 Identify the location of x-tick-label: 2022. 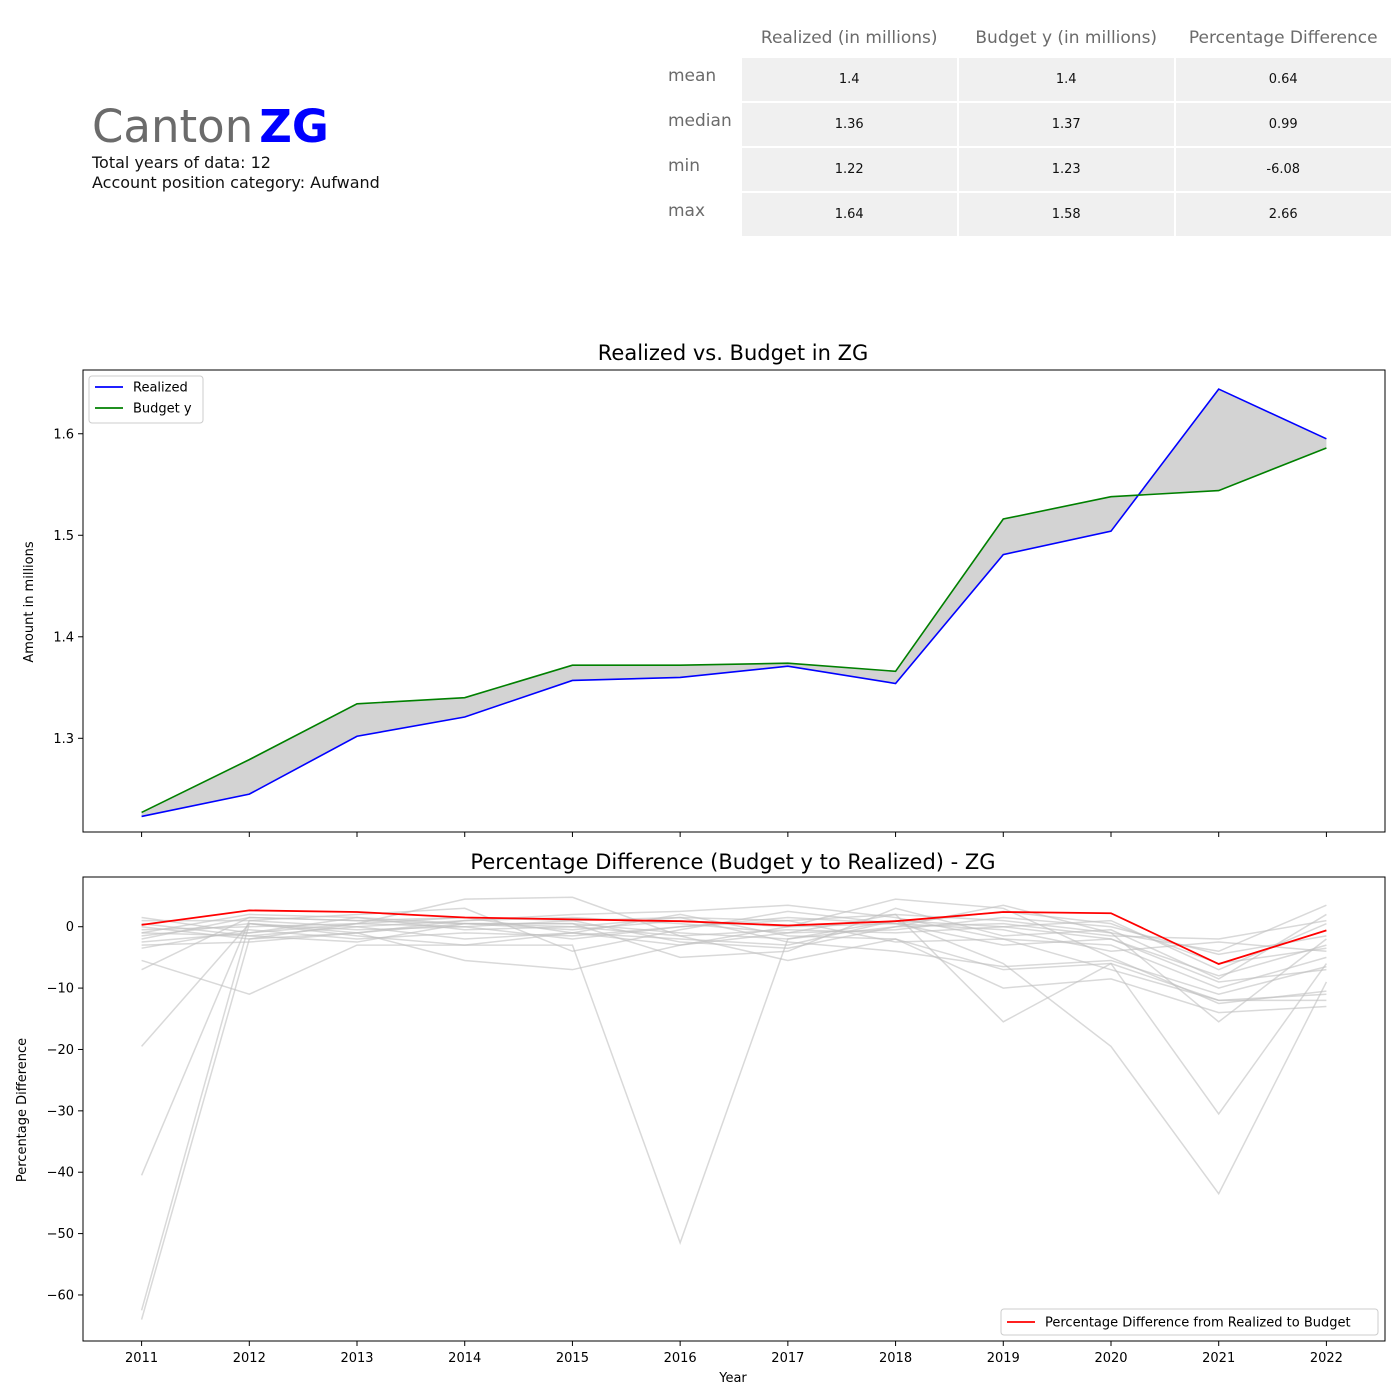
(1326, 1358).